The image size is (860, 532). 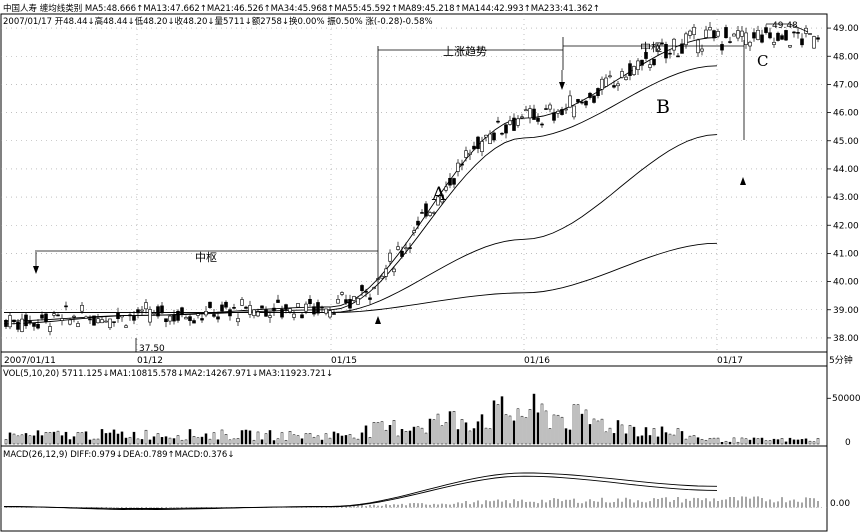 I want to click on date-label: 2007/01/11, so click(x=30, y=361).